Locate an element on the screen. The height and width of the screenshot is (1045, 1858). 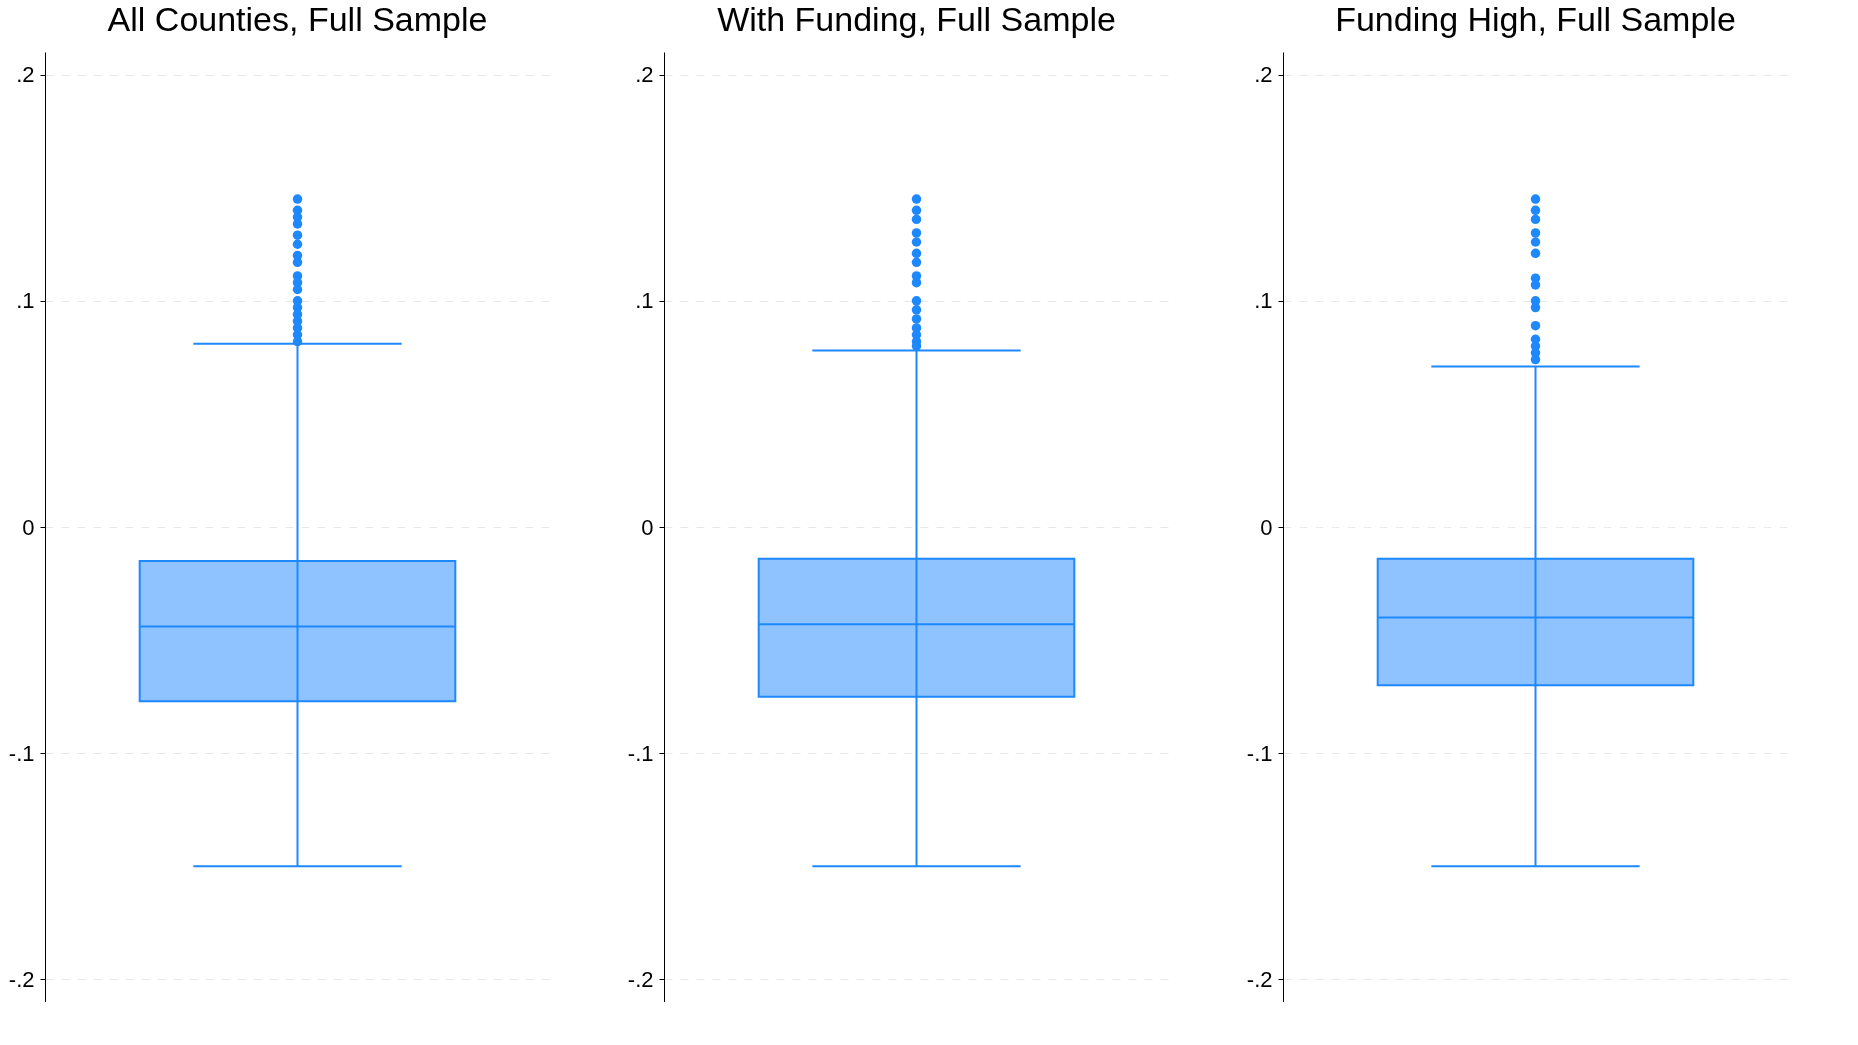
chart-title: With Funding, Full Sample is located at coordinates (916, 19).